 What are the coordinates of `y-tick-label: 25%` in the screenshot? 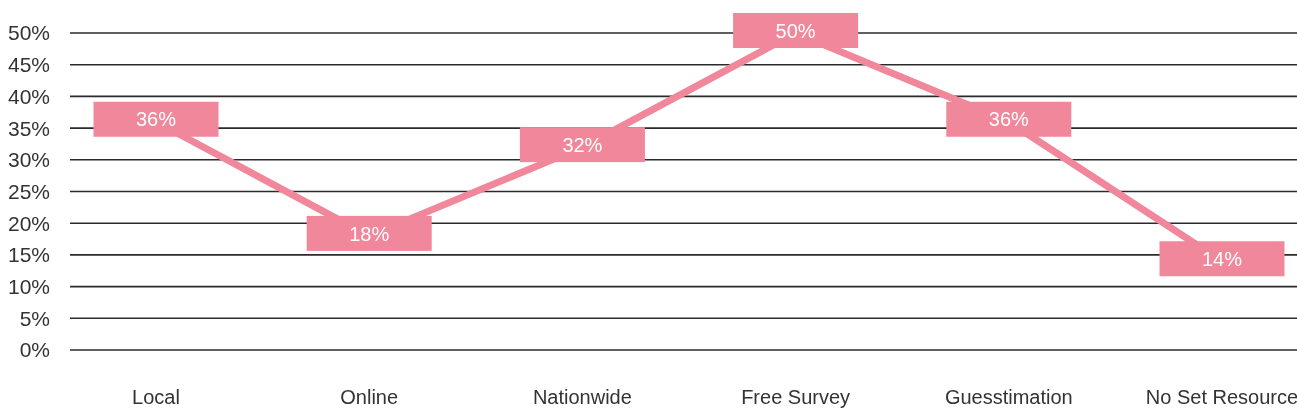 It's located at (28, 191).